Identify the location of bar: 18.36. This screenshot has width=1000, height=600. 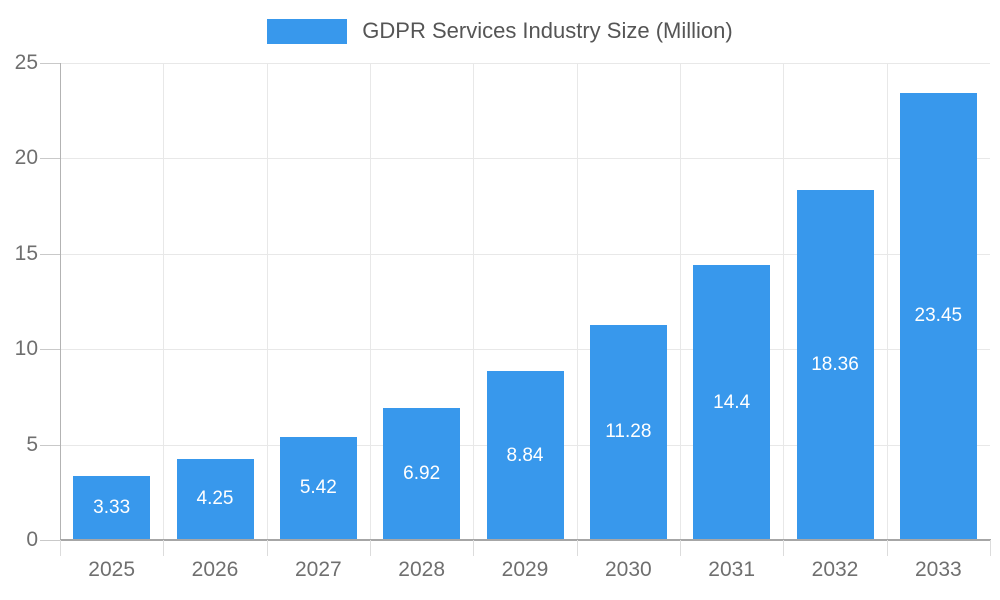
(835, 364).